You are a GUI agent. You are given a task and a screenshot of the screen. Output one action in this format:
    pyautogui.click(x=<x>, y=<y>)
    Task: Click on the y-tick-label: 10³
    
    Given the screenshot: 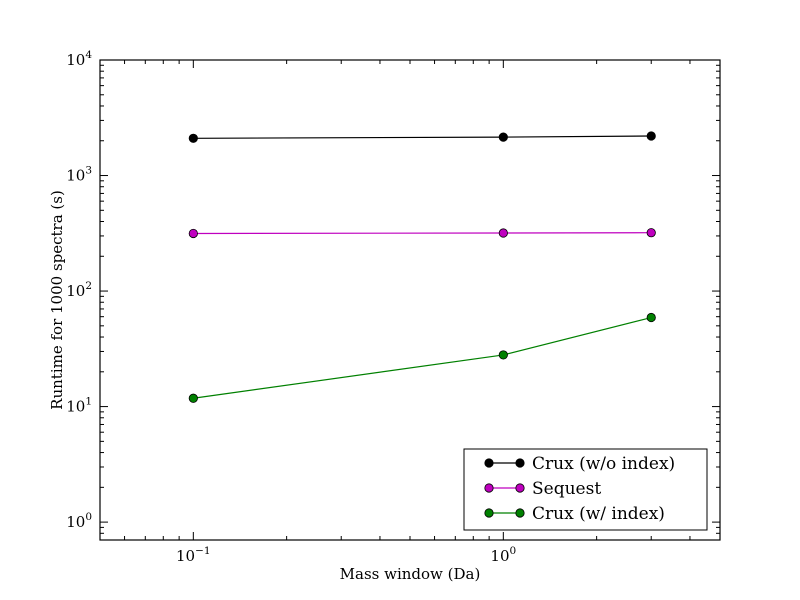 What is the action you would take?
    pyautogui.click(x=79, y=175)
    